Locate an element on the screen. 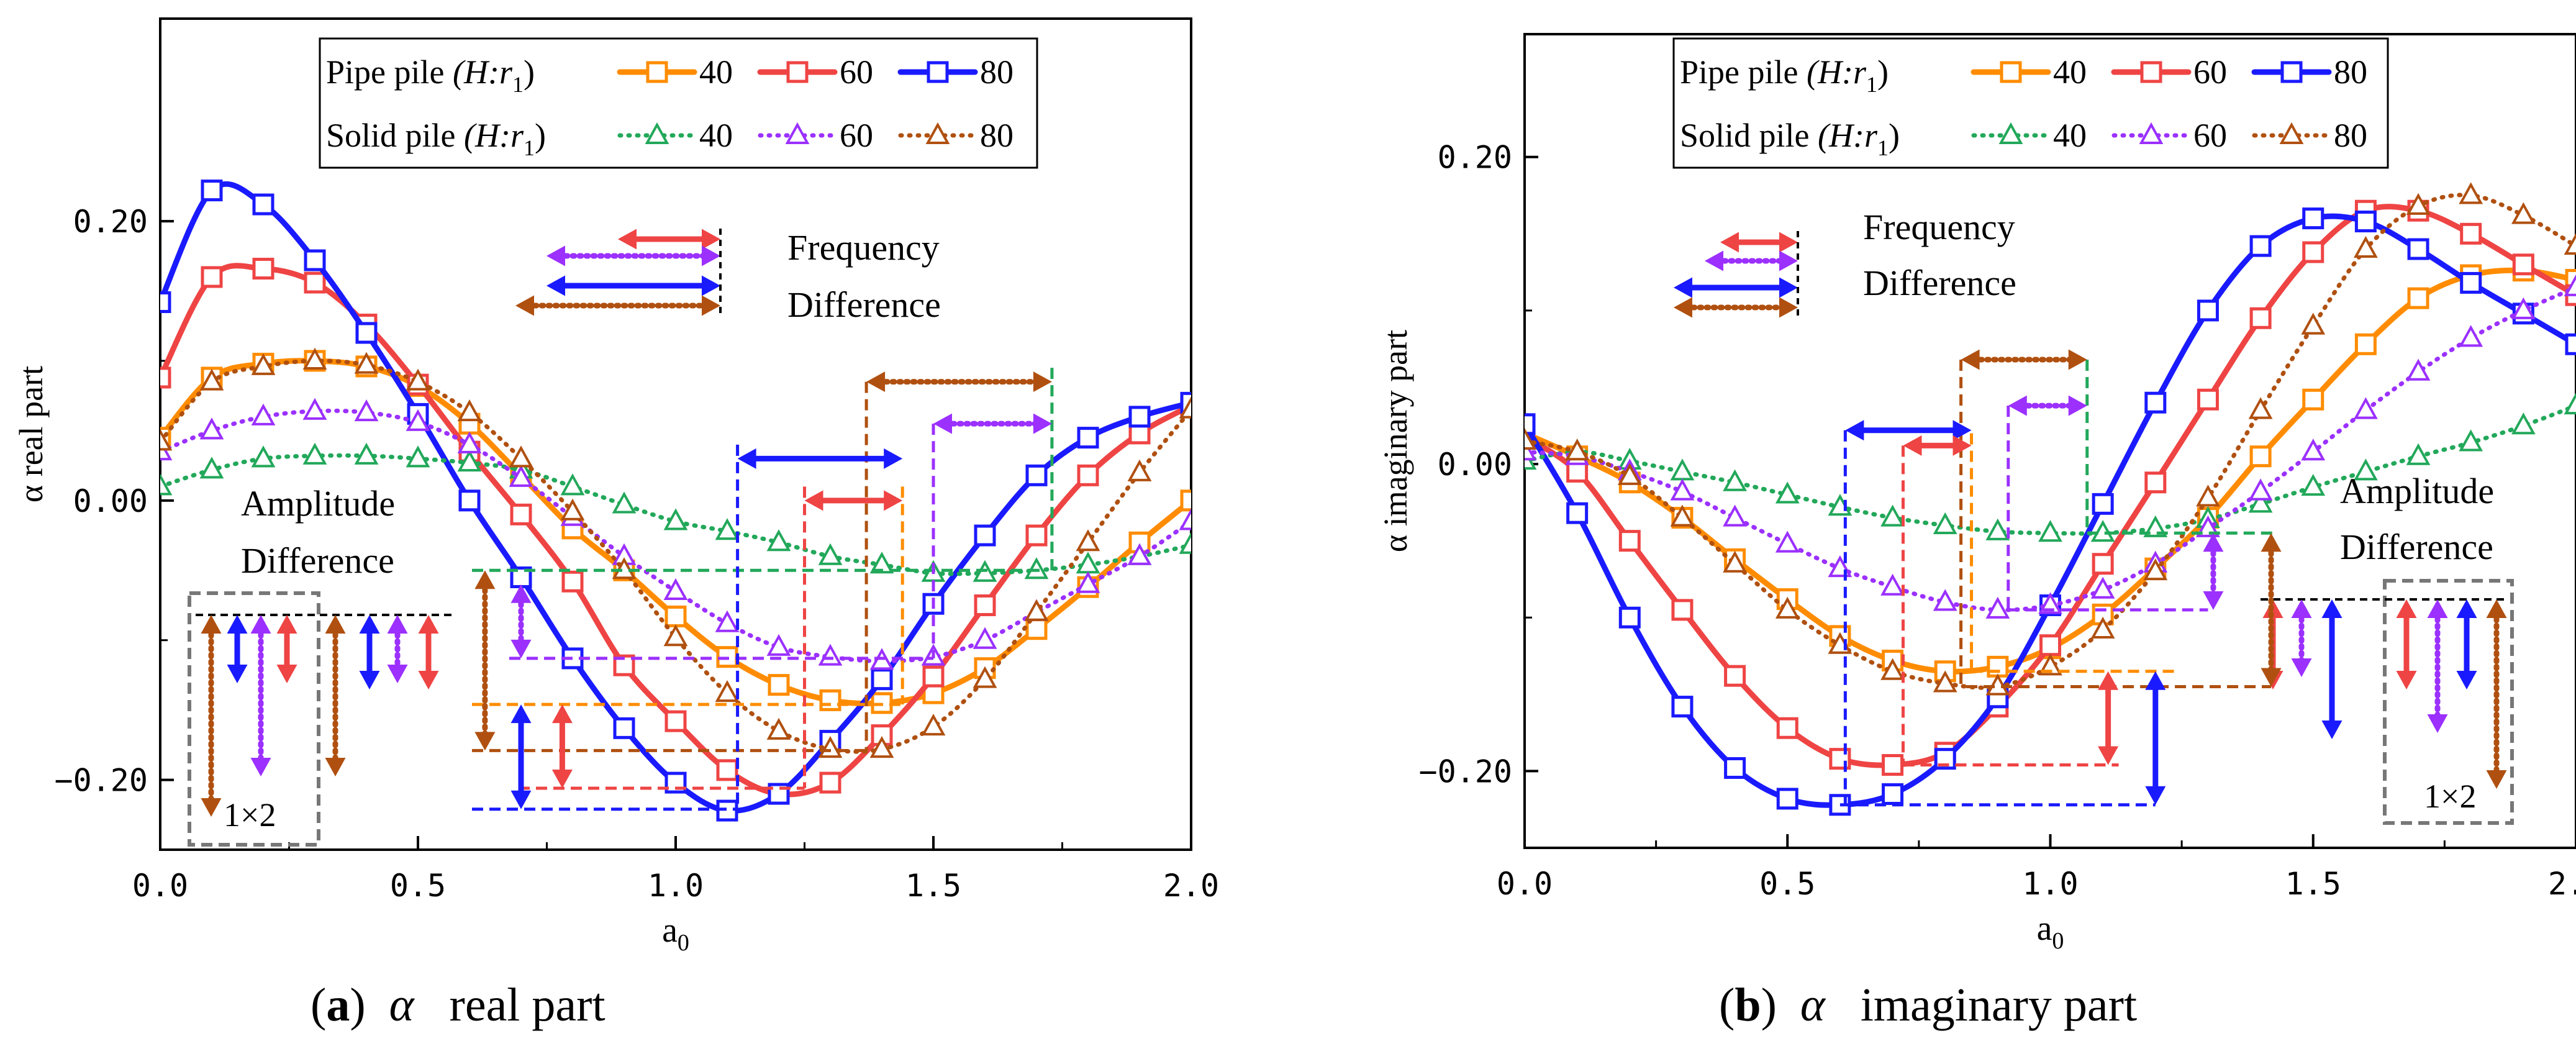 The width and height of the screenshot is (2576, 1064). freq-arrow-solid-80-head-left is located at coordinates (876, 382).